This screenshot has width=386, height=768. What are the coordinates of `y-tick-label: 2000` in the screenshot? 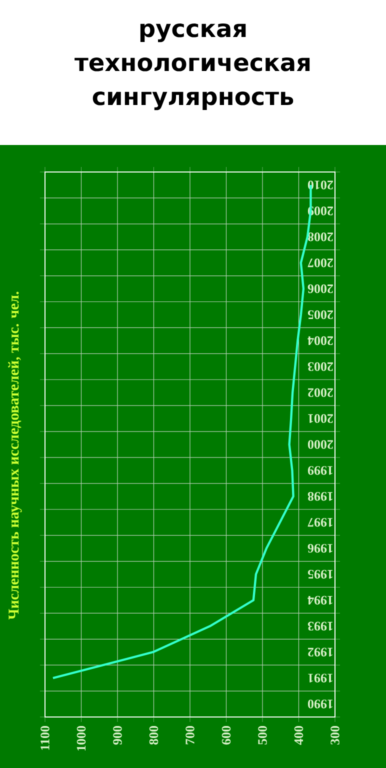 It's located at (320, 444).